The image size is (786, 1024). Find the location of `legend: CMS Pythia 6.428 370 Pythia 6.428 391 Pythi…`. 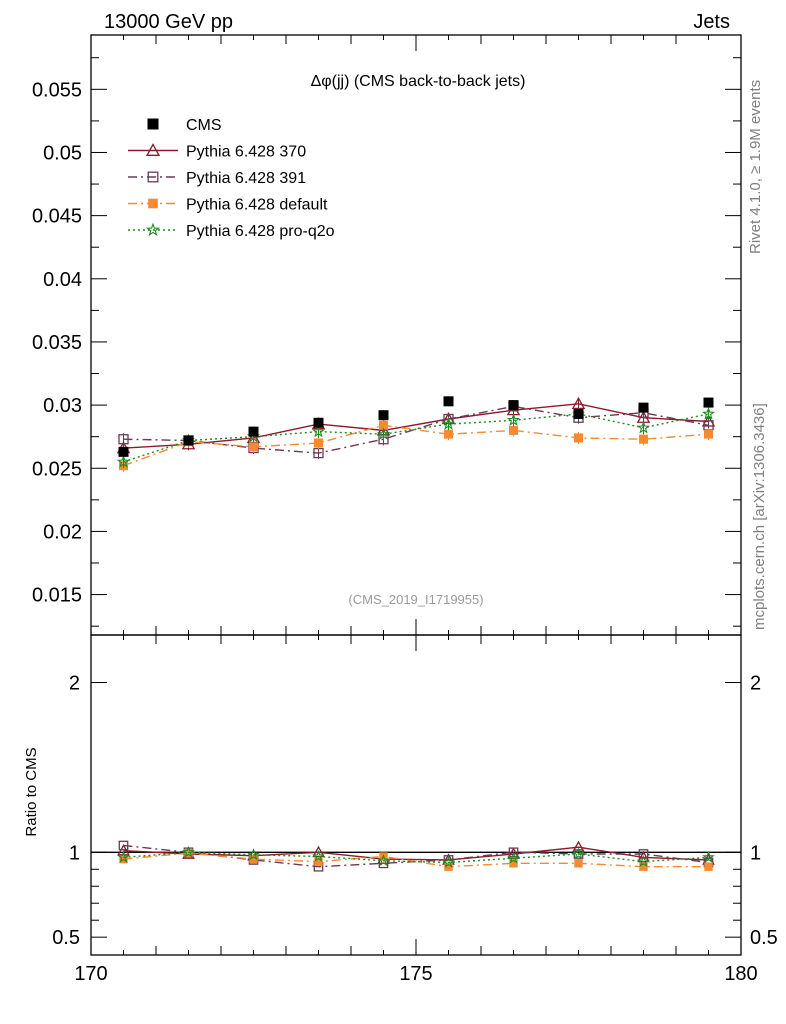

legend: CMS Pythia 6.428 370 Pythia 6.428 391 Pythi… is located at coordinates (231, 178).